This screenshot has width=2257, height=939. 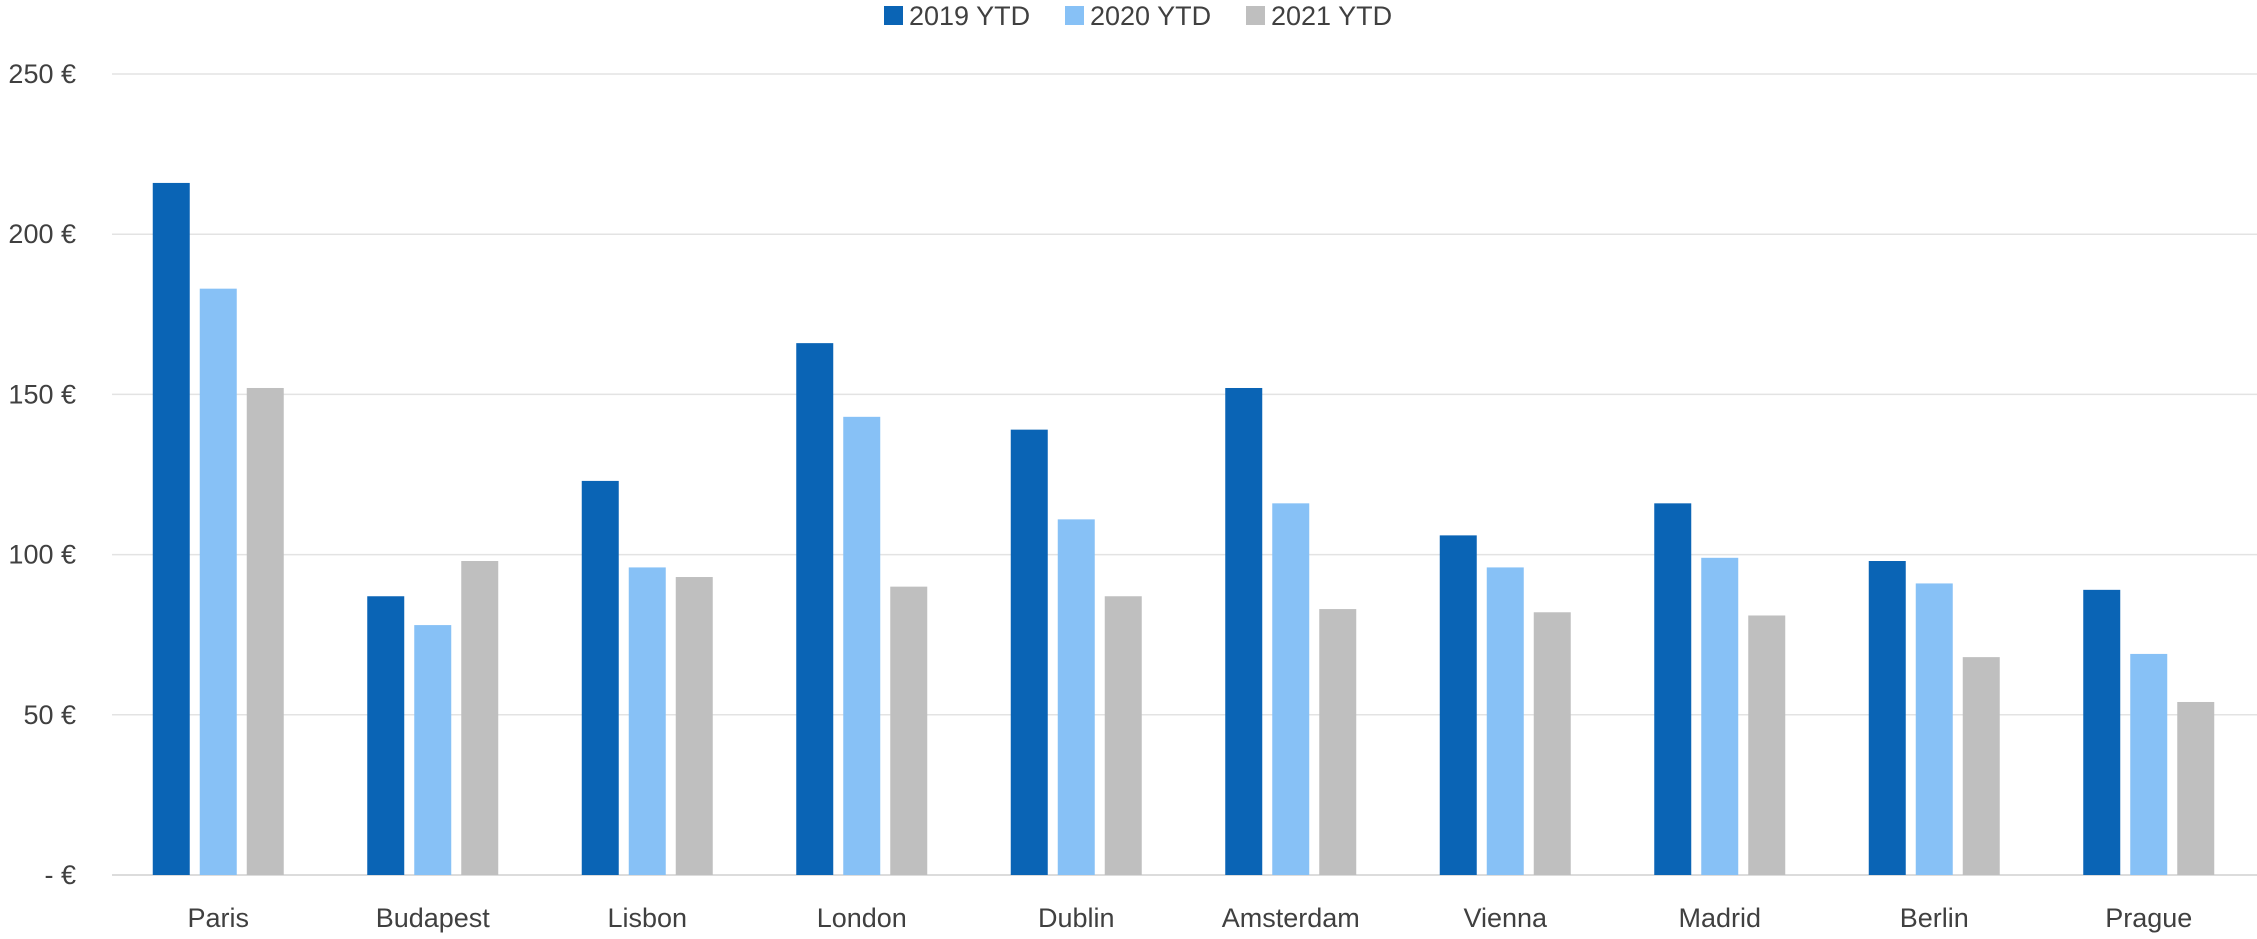 I want to click on x-tick-label-dublin: Dublin, so click(x=1076, y=918).